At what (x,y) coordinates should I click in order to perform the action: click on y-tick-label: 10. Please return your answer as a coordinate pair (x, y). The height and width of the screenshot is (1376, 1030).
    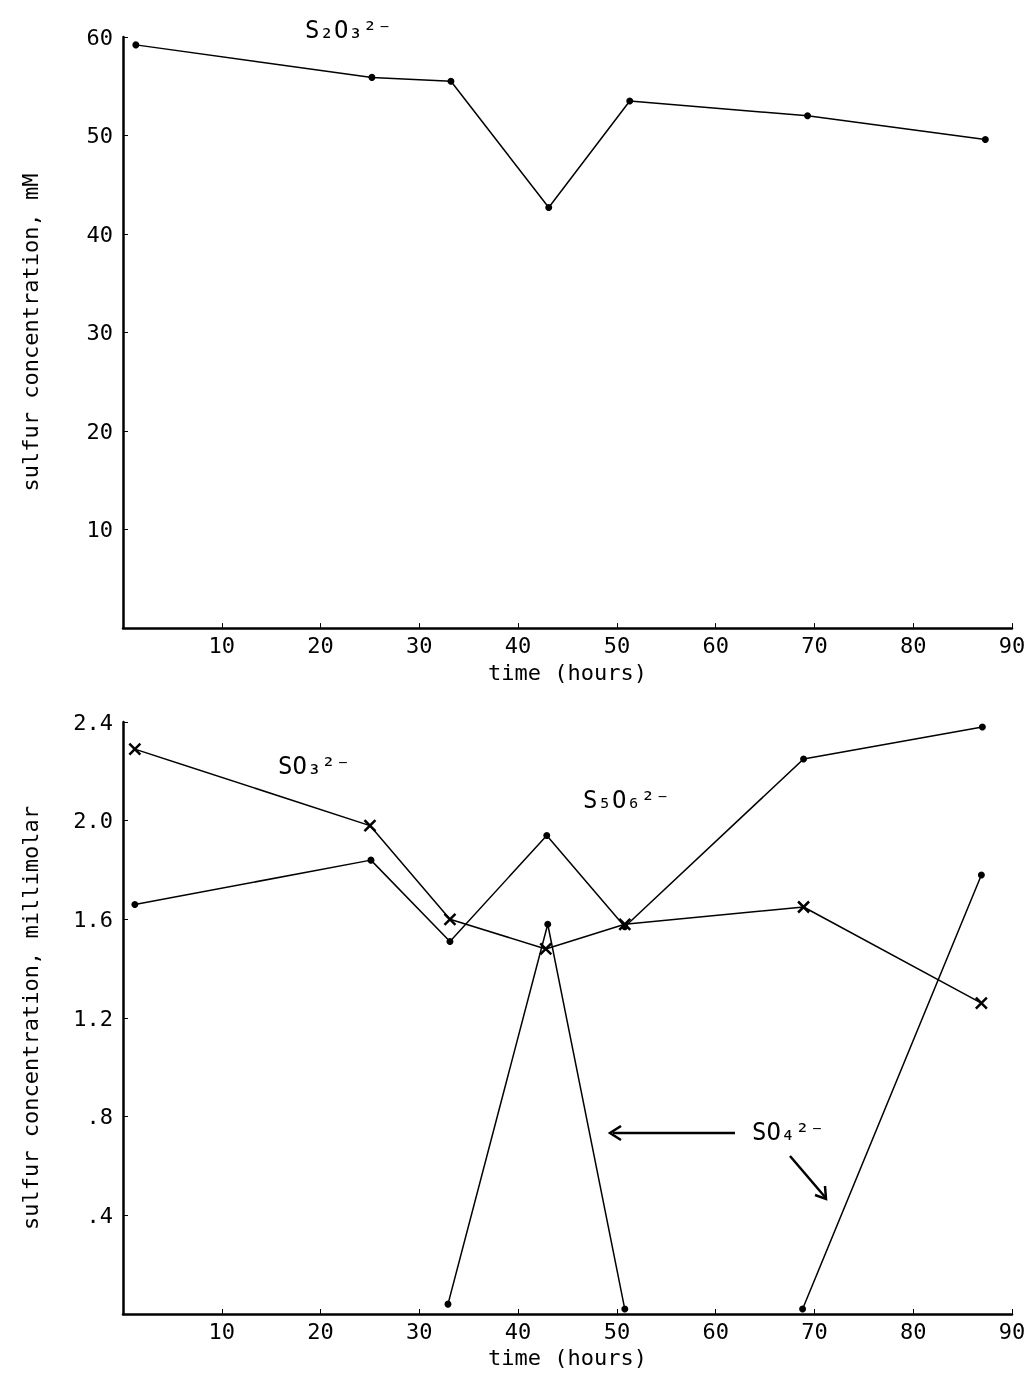
    Looking at the image, I should click on (99, 530).